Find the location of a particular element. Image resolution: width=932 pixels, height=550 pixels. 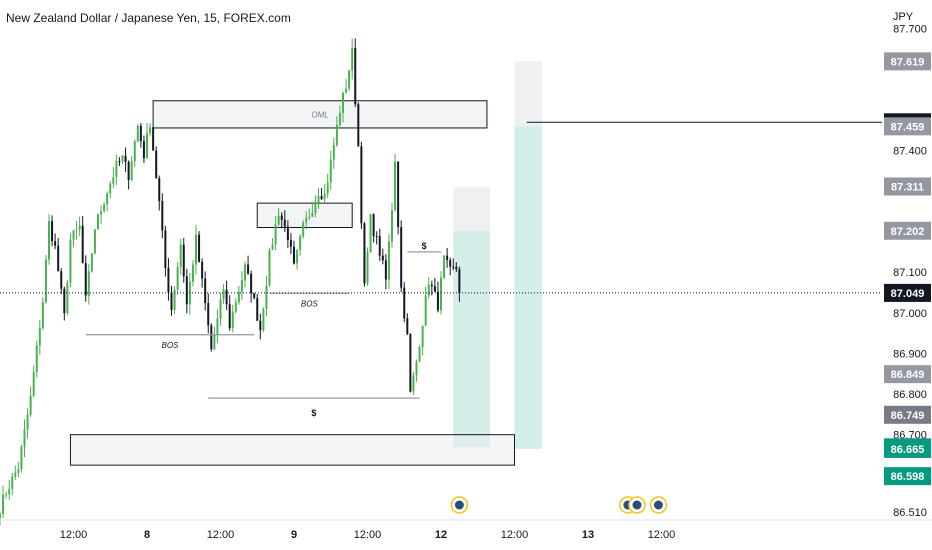

x-tick-label-6: 12:00 is located at coordinates (515, 535).